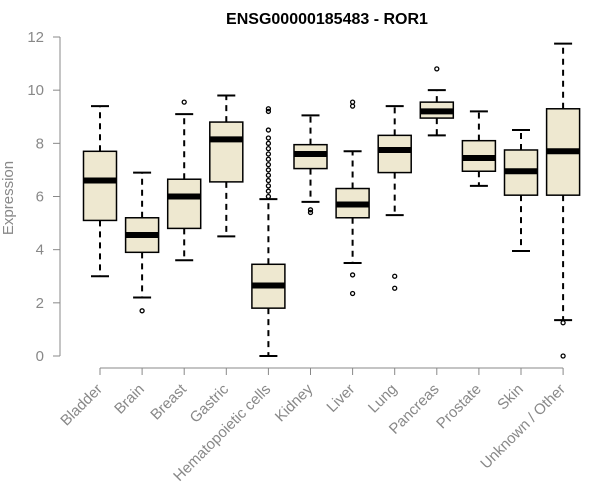  Describe the element at coordinates (40, 143) in the screenshot. I see `y-tick-label: 8` at that location.